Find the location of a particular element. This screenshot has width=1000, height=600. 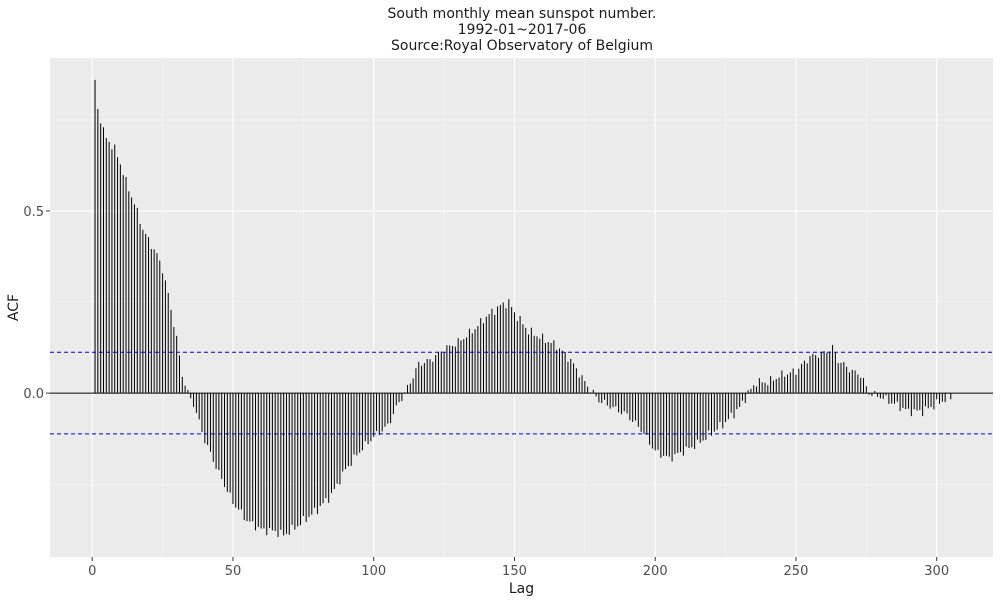

x-axis-label: Lag is located at coordinates (521, 589).